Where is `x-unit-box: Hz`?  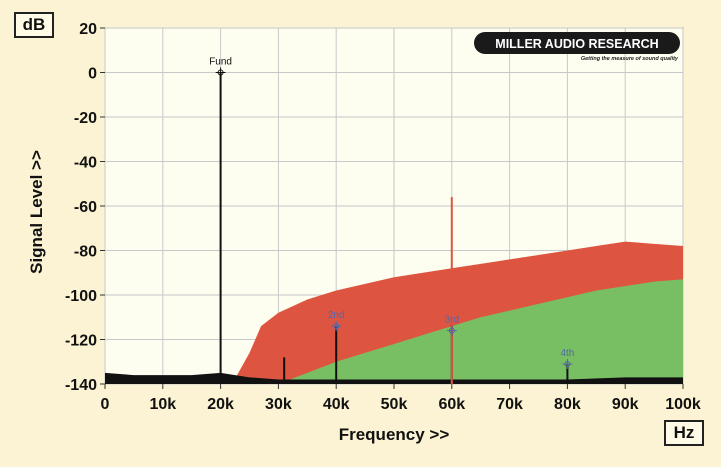
x-unit-box: Hz is located at coordinates (684, 433).